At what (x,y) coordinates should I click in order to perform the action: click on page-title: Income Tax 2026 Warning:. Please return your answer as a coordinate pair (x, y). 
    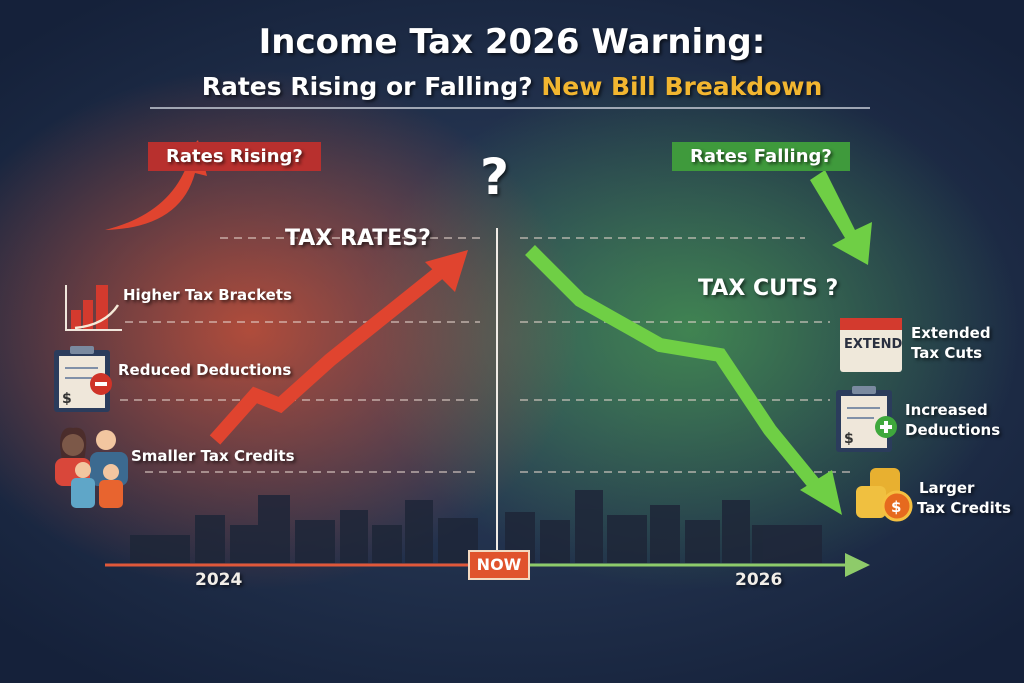
    Looking at the image, I should click on (512, 42).